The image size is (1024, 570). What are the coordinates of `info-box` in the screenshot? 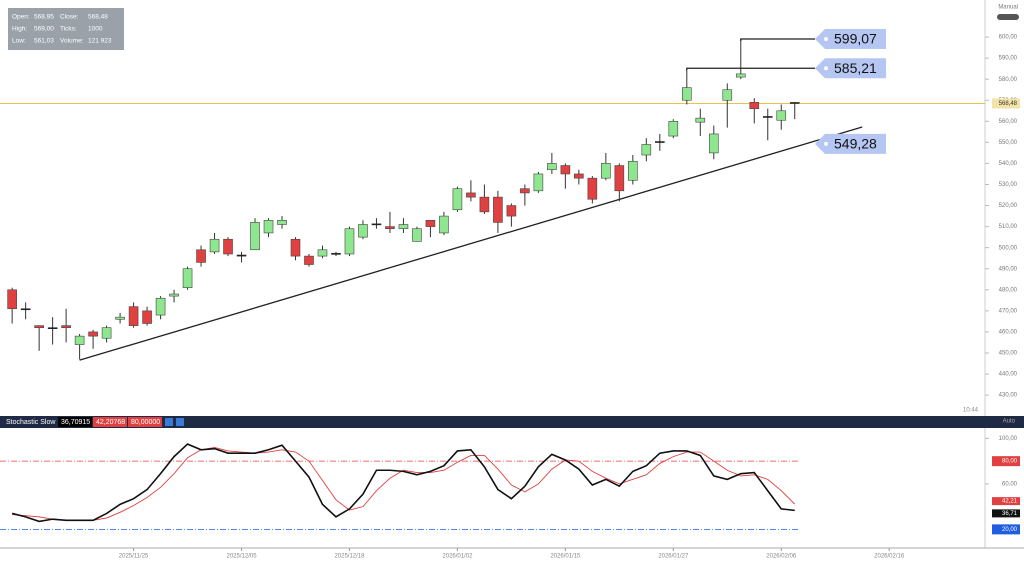 It's located at (66, 29).